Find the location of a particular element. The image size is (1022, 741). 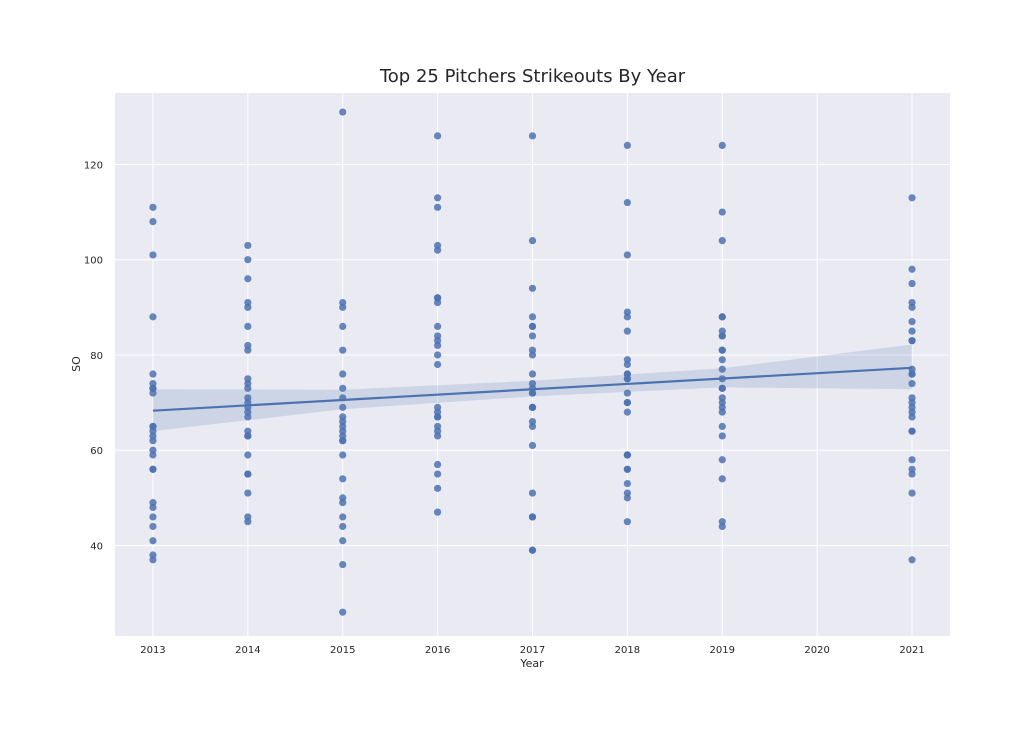

chart-title: Top 25 Pitchers Strikeouts By Year is located at coordinates (532, 76).